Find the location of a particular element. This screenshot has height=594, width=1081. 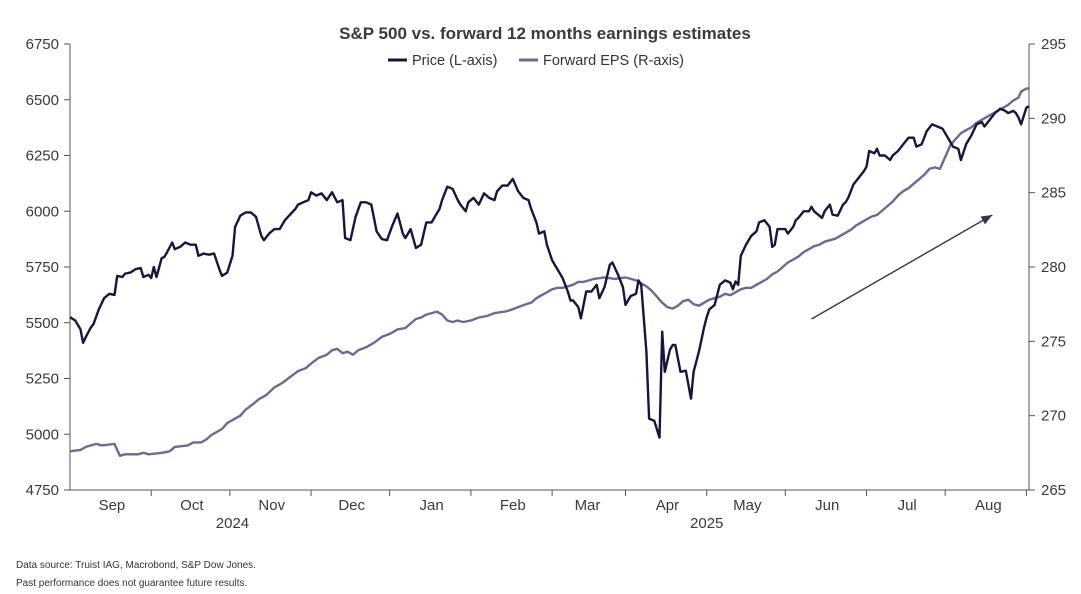

left-tick-label: 5500 is located at coordinates (42, 323).